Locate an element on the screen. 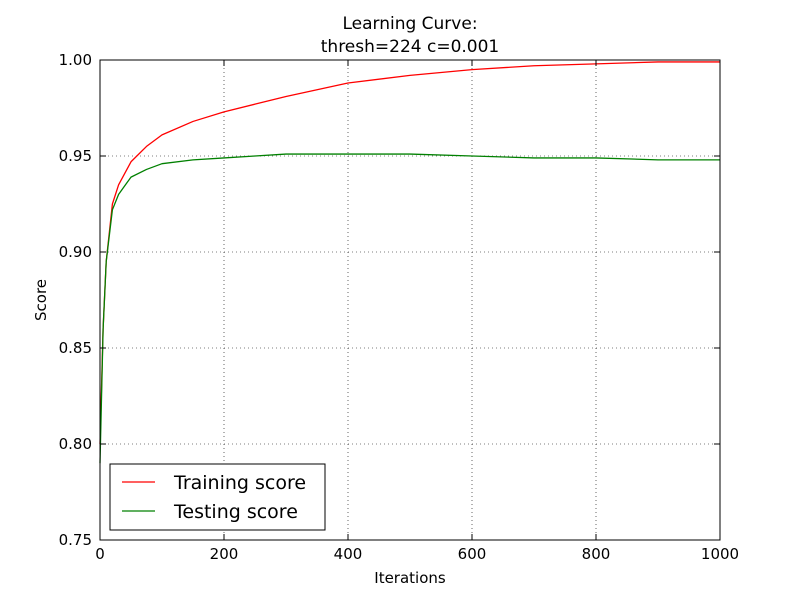 The width and height of the screenshot is (800, 600). legend-training-label: Training score is located at coordinates (239, 483).